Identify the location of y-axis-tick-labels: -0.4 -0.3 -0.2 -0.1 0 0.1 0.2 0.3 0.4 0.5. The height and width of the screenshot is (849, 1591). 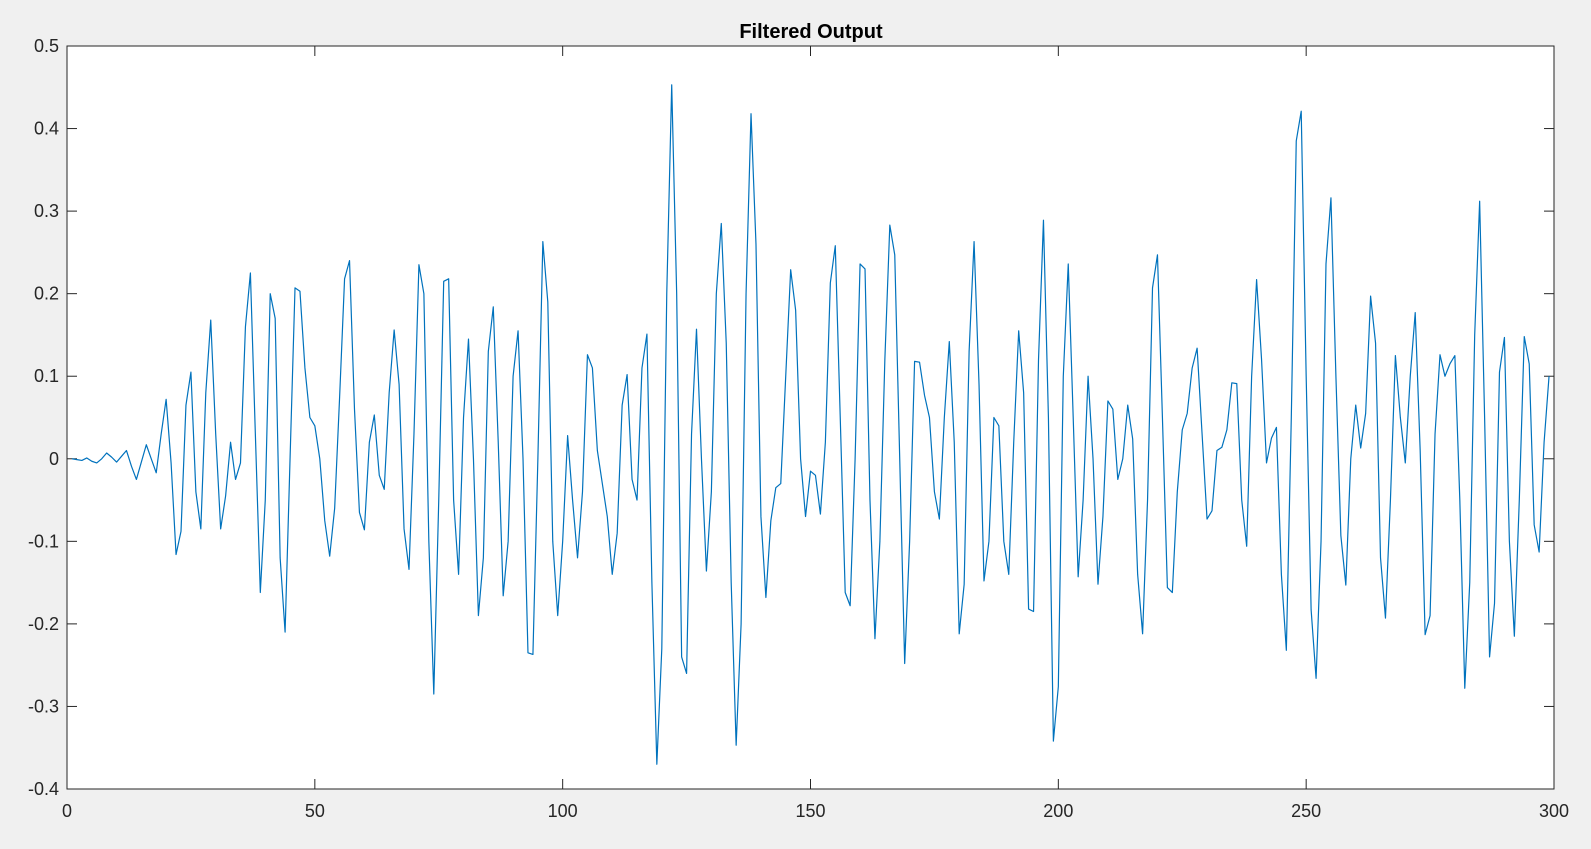
(43, 417).